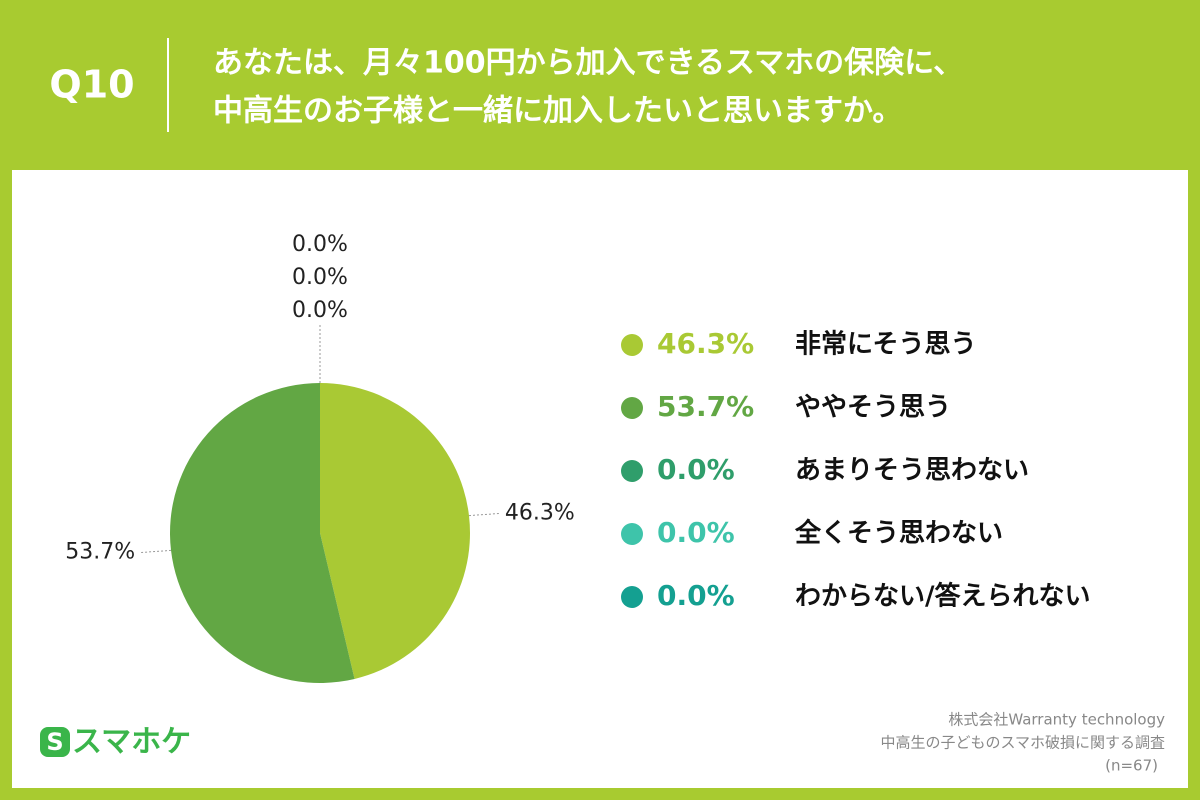 The width and height of the screenshot is (1200, 800). What do you see at coordinates (540, 513) in the screenshot?
I see `slice-label: 46.3%` at bounding box center [540, 513].